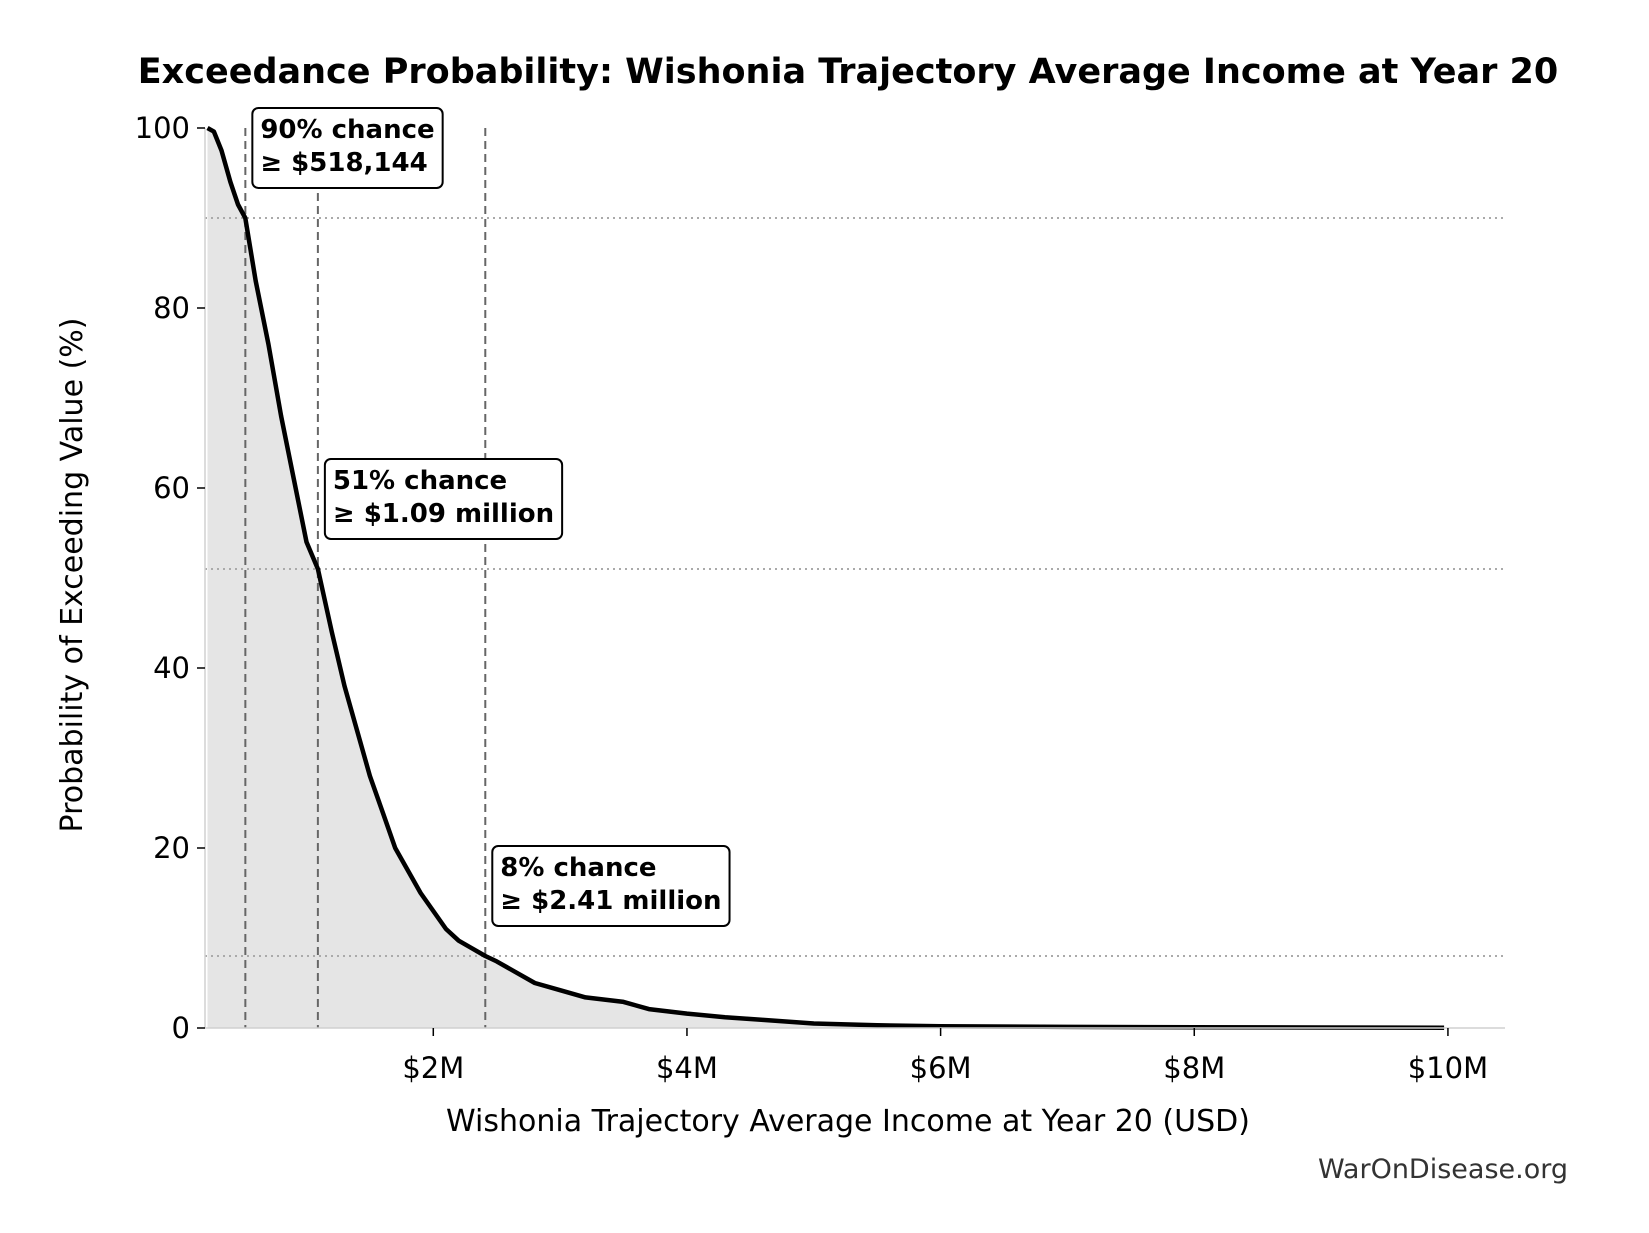  What do you see at coordinates (1448, 1068) in the screenshot?
I see `x-tick-label-4: $10M` at bounding box center [1448, 1068].